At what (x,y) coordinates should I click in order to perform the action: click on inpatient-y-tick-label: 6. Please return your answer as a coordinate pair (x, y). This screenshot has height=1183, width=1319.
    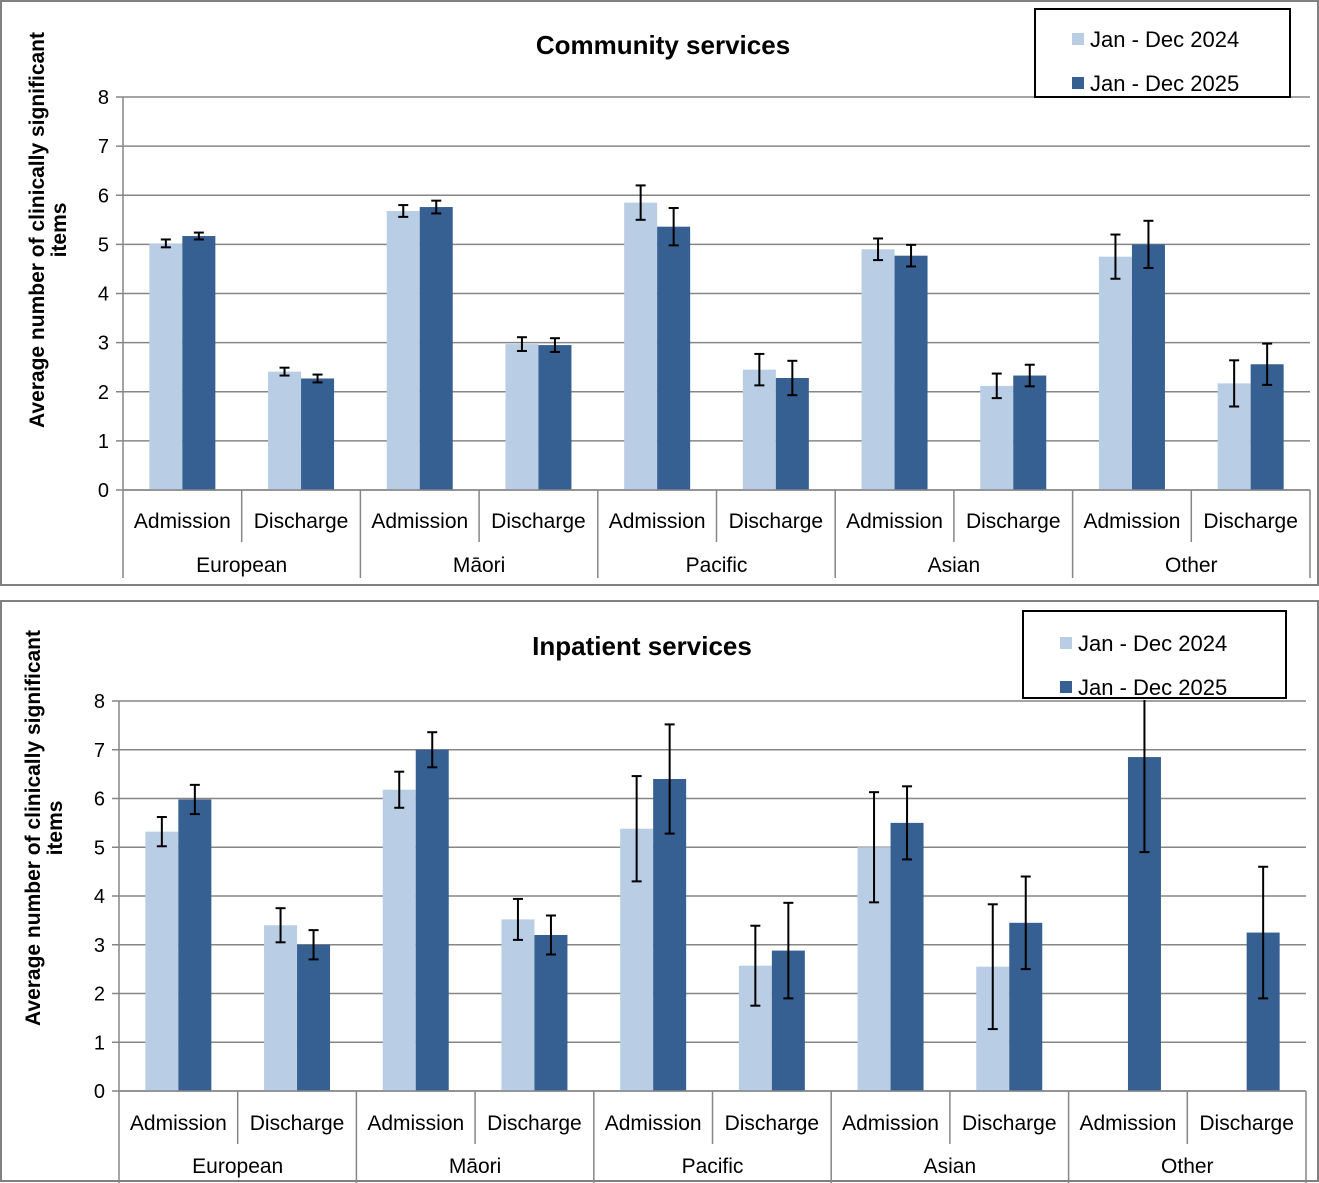
    Looking at the image, I should click on (99, 800).